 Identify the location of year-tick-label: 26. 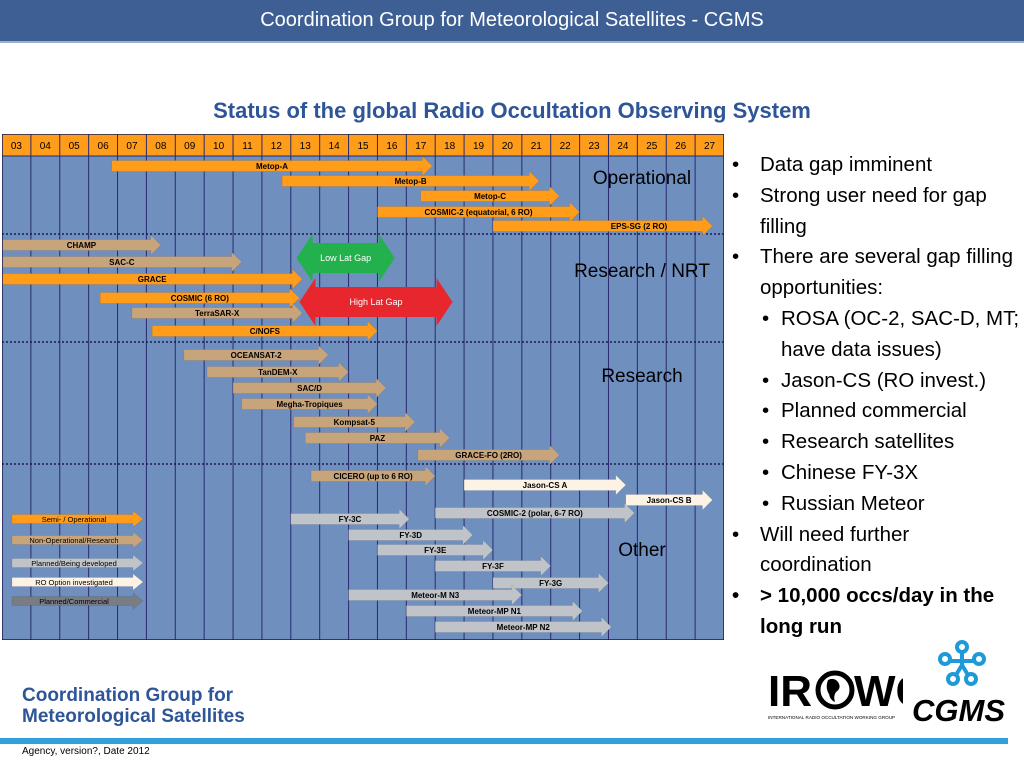
(681, 146).